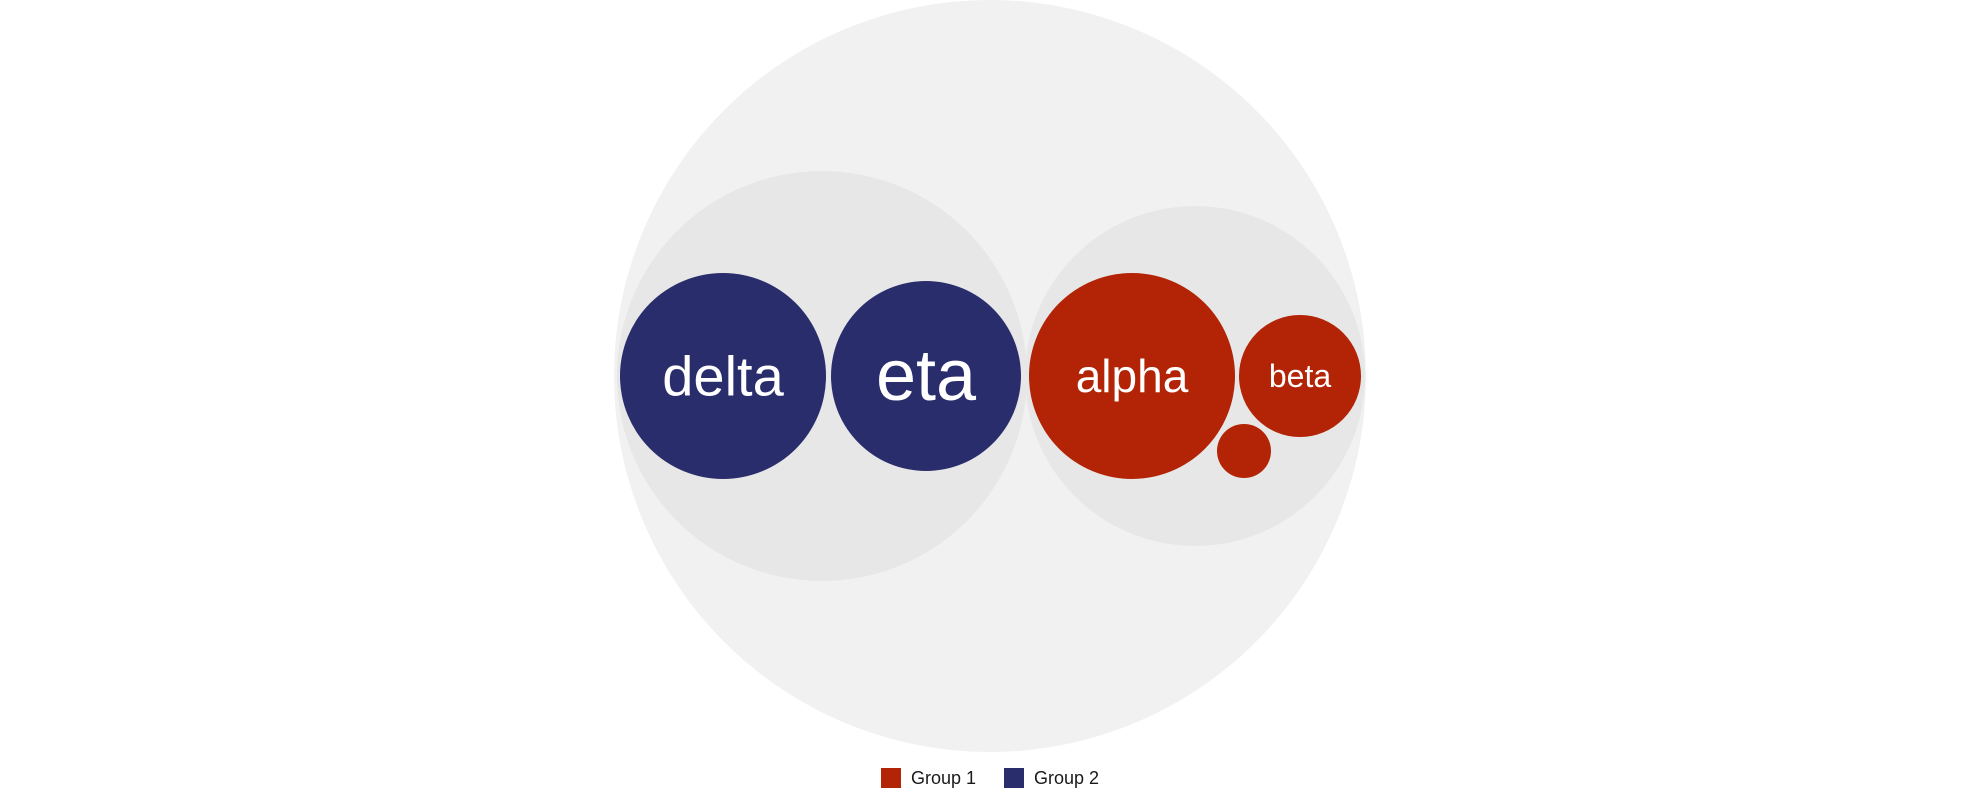 Image resolution: width=1980 pixels, height=800 pixels. I want to click on bubble-label-alpha: alpha, so click(1132, 376).